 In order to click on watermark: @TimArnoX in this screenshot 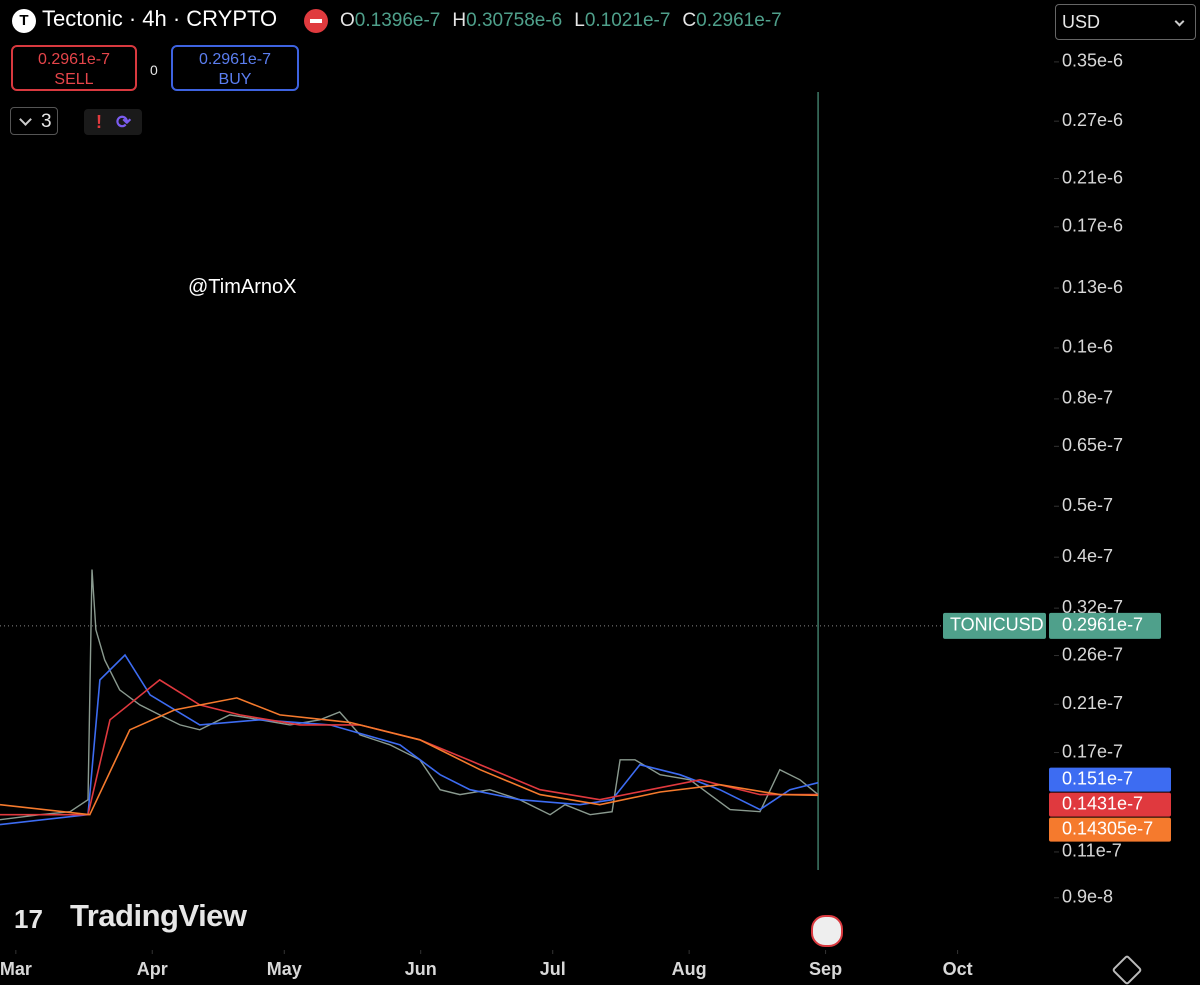, I will do `click(242, 287)`.